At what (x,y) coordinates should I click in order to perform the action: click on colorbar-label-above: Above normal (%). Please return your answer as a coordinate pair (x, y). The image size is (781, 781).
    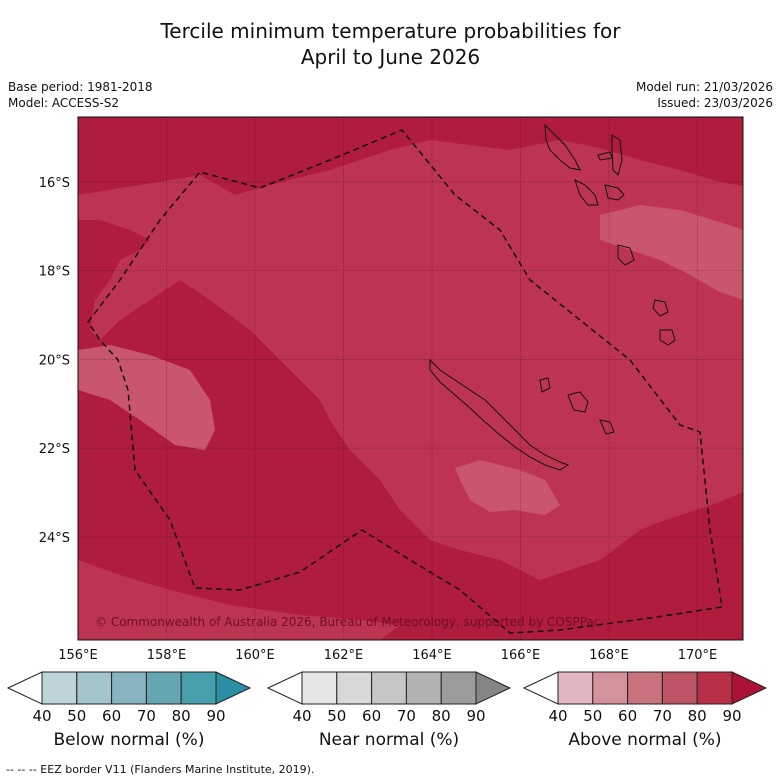
    Looking at the image, I should click on (645, 740).